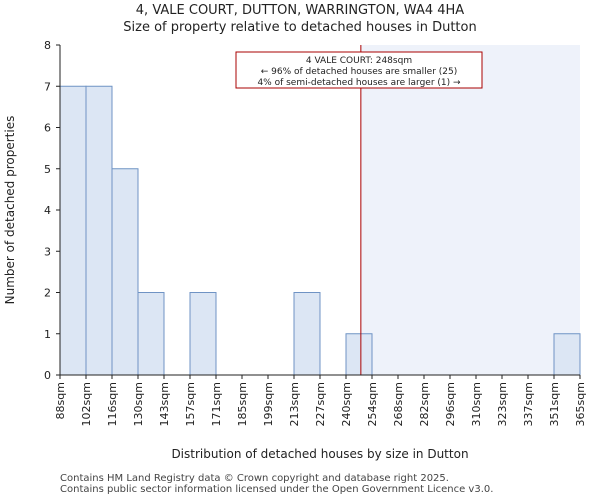  I want to click on x-tick-label-157sqm: 157sqm, so click(190, 404).